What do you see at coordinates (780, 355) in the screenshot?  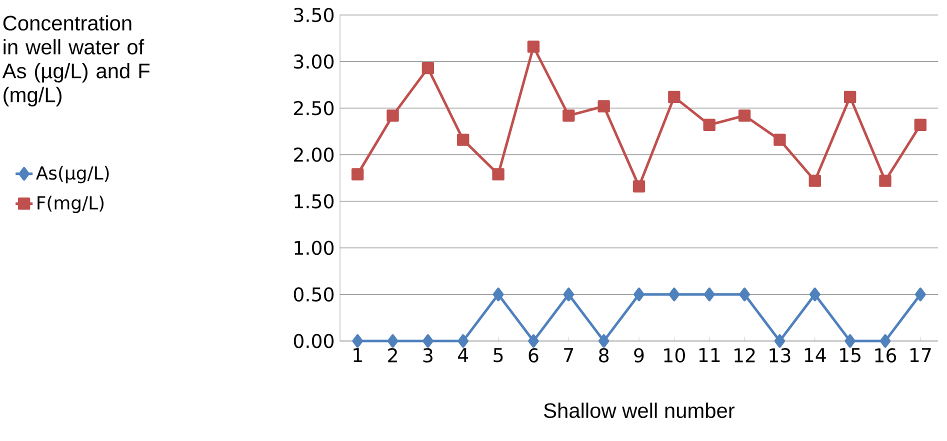 I see `x-tick-label: 13` at bounding box center [780, 355].